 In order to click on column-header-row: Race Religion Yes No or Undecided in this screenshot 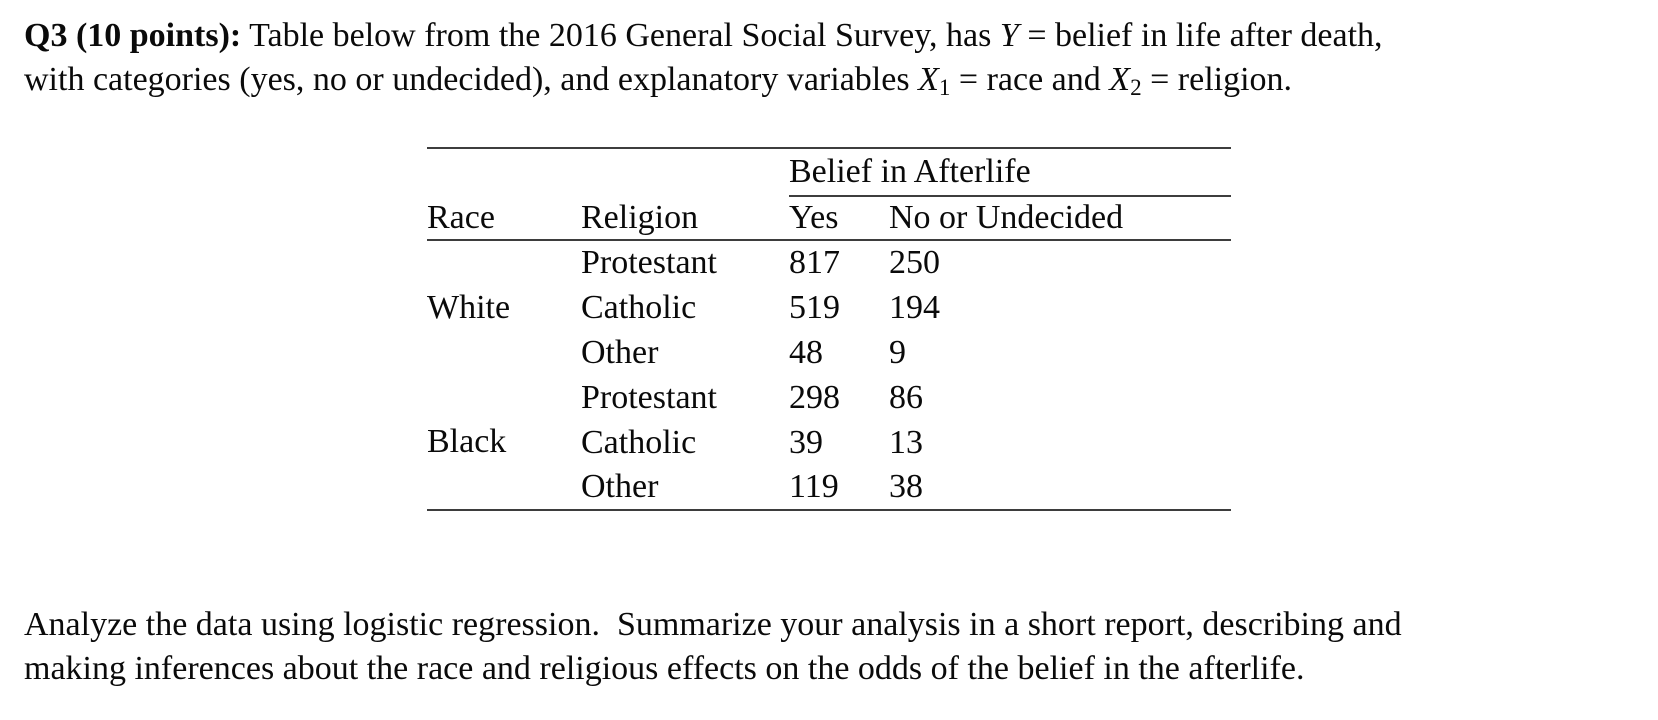, I will do `click(829, 218)`.